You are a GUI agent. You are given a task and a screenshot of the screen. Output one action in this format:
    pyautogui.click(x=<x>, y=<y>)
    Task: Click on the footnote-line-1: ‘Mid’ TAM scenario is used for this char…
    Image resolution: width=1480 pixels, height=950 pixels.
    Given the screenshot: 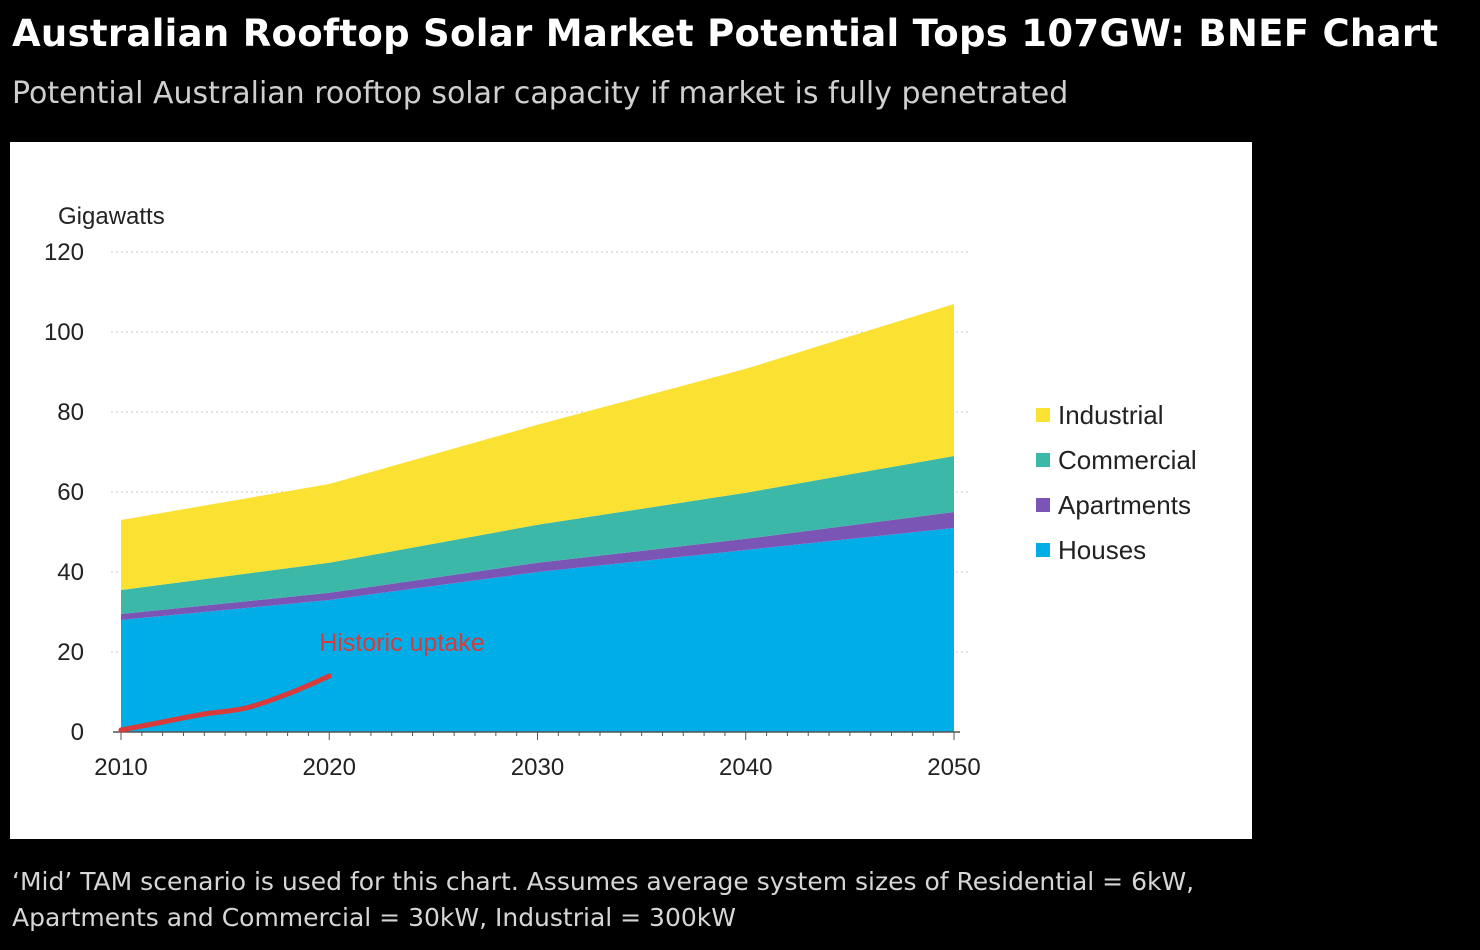 What is the action you would take?
    pyautogui.click(x=603, y=881)
    